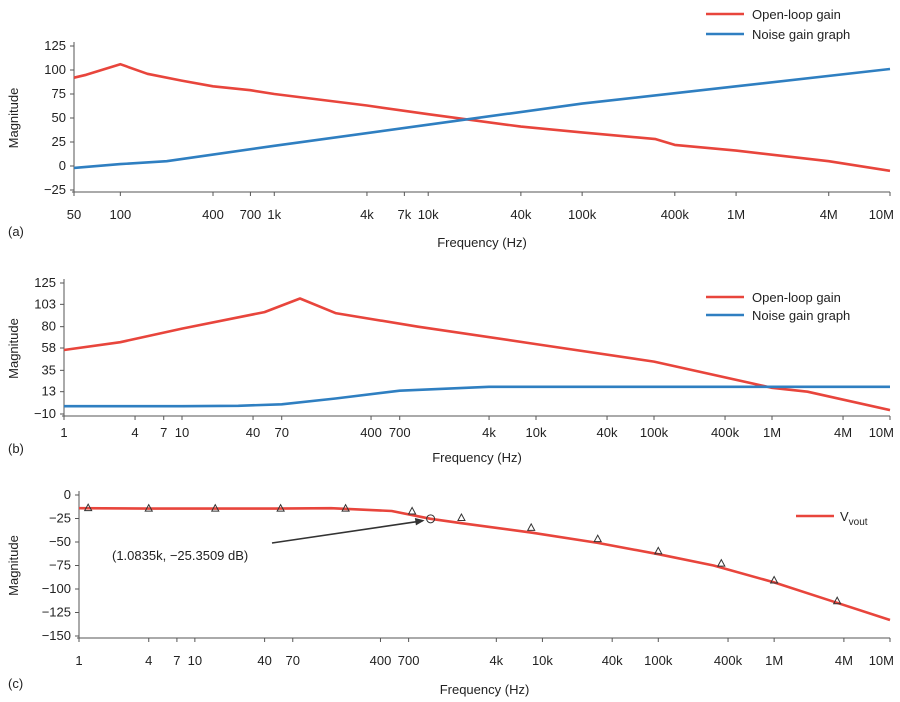 The image size is (900, 702). What do you see at coordinates (404, 214) in the screenshot?
I see `x-tick-label: 7k` at bounding box center [404, 214].